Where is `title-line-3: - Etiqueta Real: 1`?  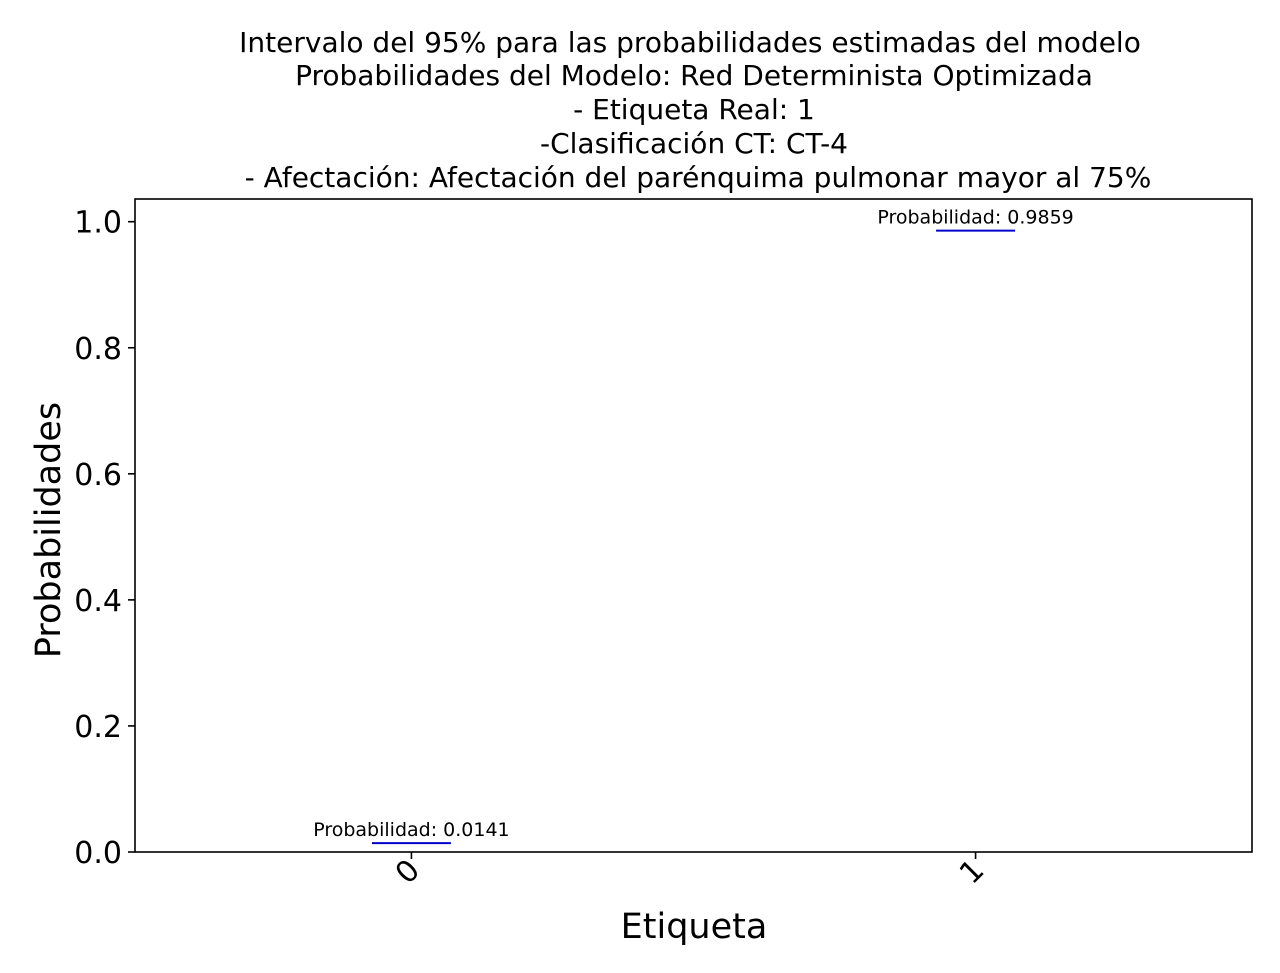
title-line-3: - Etiqueta Real: 1 is located at coordinates (694, 109).